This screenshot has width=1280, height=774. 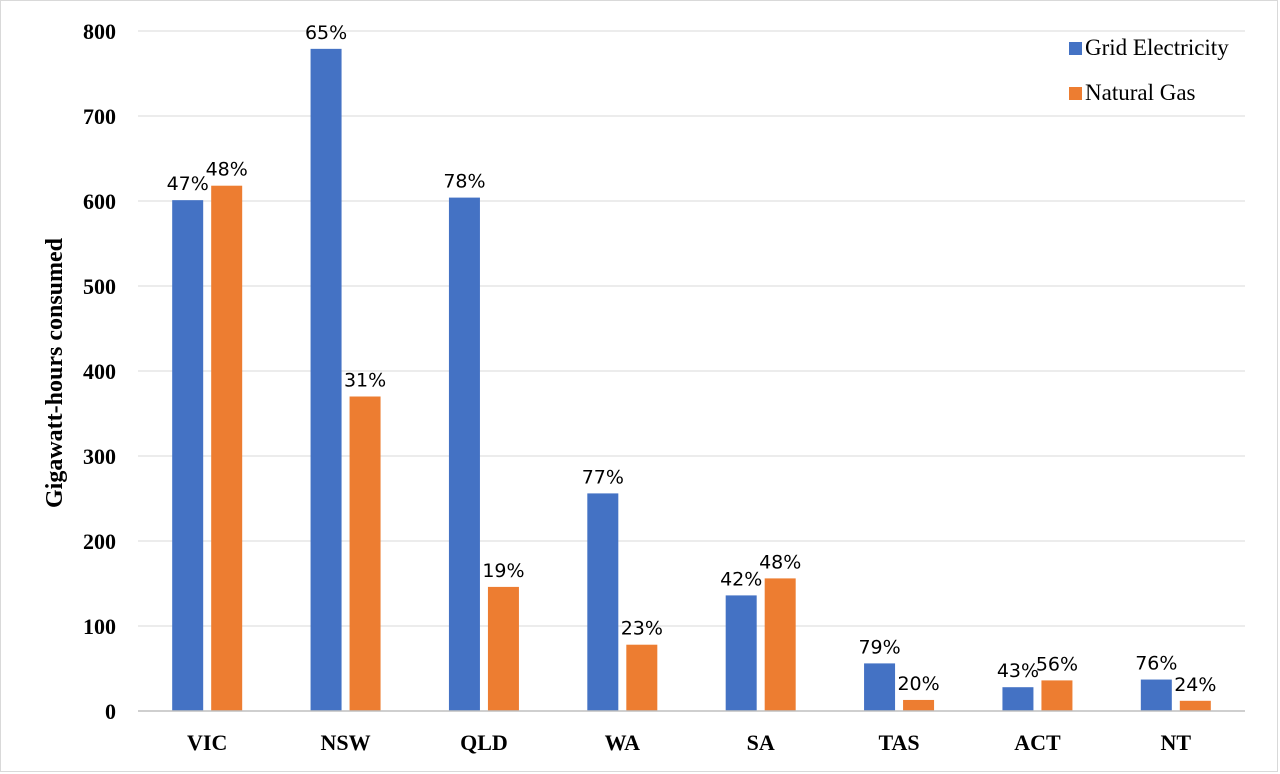 I want to click on data-label: 42%, so click(x=741, y=579).